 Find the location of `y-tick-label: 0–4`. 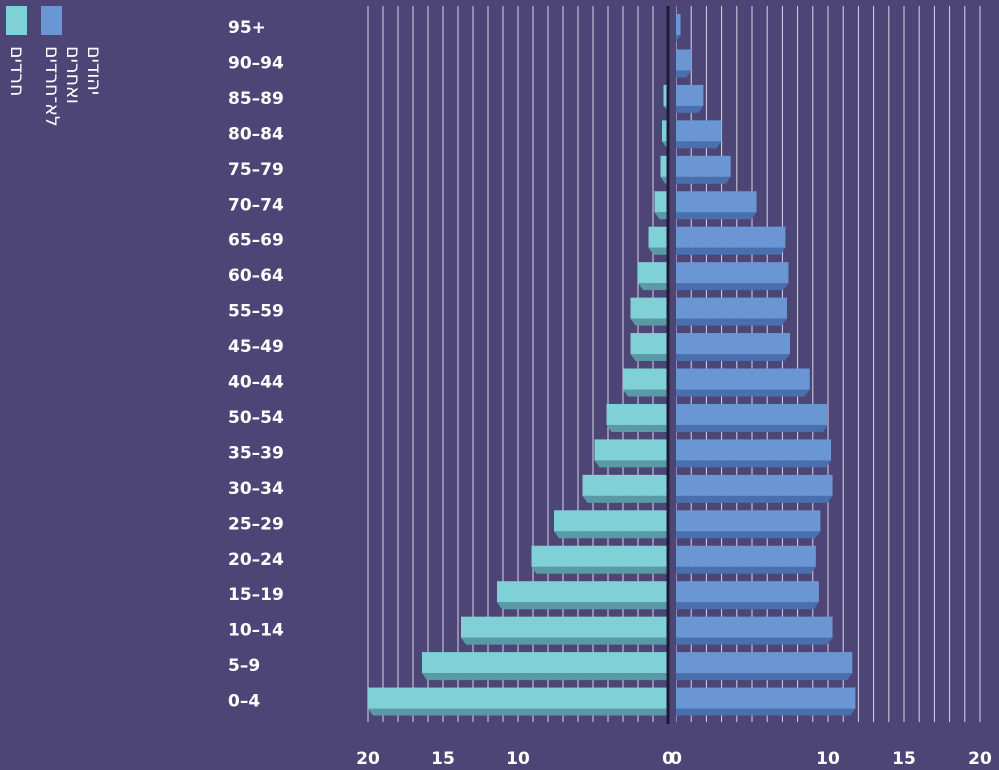

y-tick-label: 0–4 is located at coordinates (244, 702).